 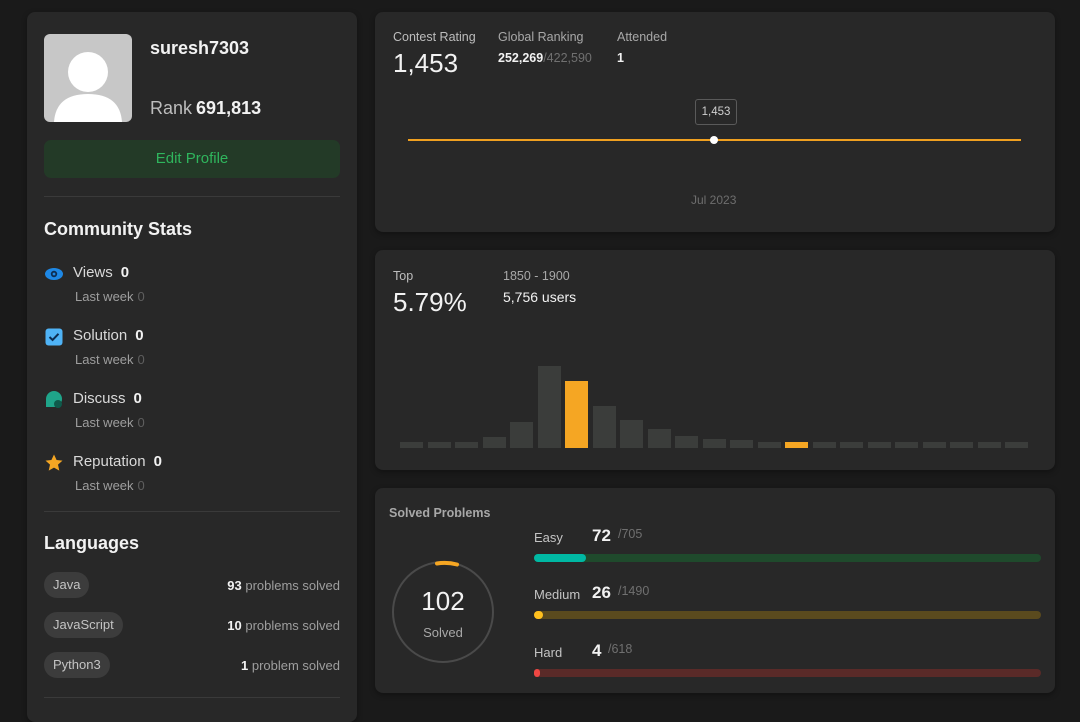 What do you see at coordinates (540, 297) in the screenshot?
I see `users-count: 5,756 users` at bounding box center [540, 297].